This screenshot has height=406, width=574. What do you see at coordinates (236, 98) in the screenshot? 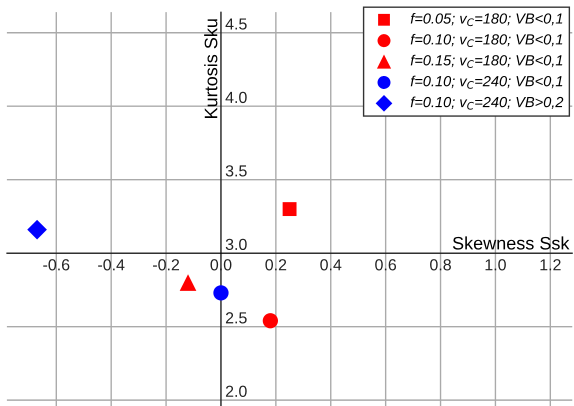
I see `y-tick-label: 4.0` at bounding box center [236, 98].